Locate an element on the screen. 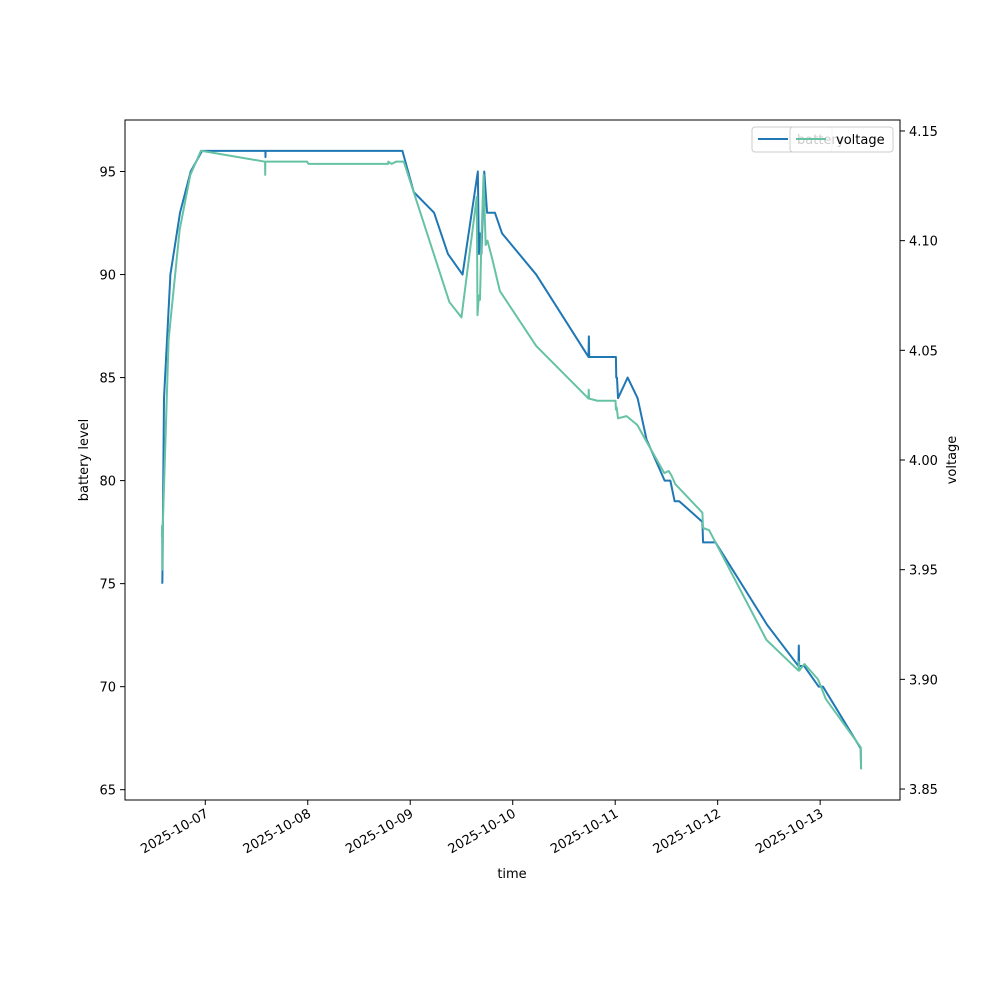 This screenshot has width=1000, height=1000. right-axis: 3.85 3.90 3.95 4.00 4.05 4.10 4.15 is located at coordinates (919, 461).